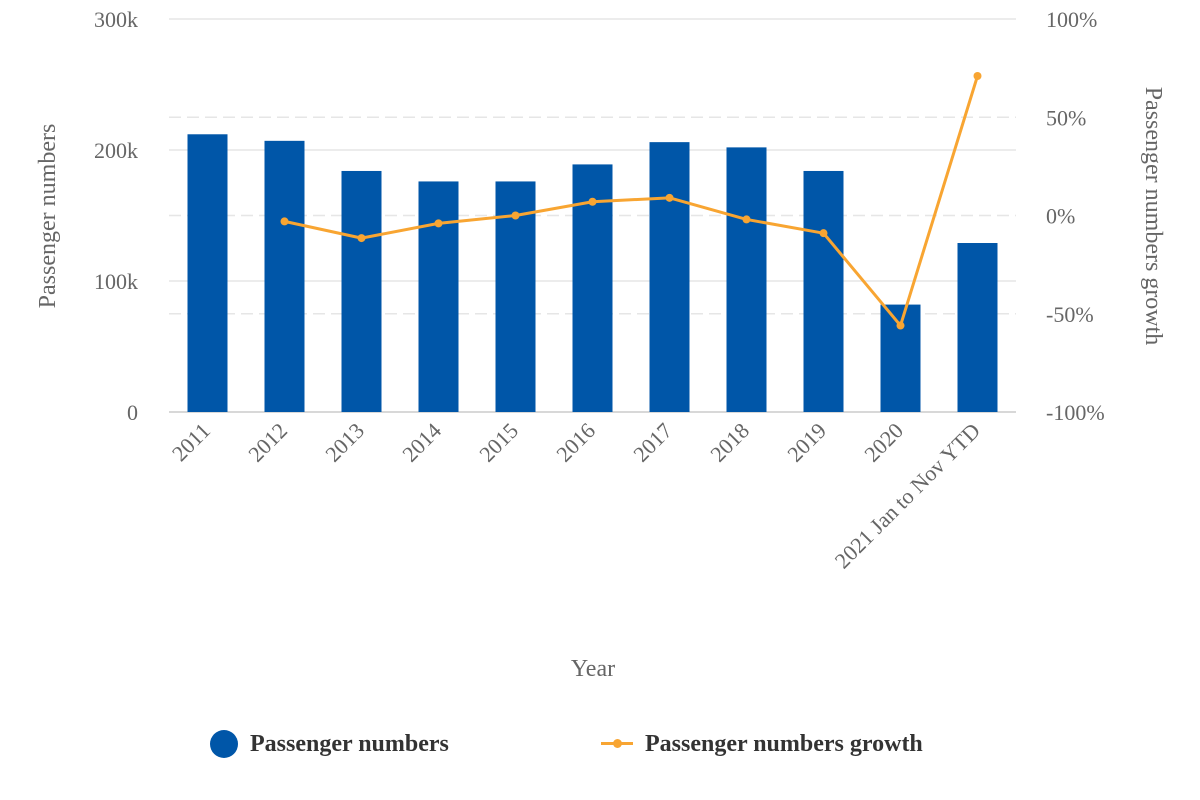 The image size is (1200, 800). What do you see at coordinates (617, 744) in the screenshot?
I see `legend-line-icon` at bounding box center [617, 744].